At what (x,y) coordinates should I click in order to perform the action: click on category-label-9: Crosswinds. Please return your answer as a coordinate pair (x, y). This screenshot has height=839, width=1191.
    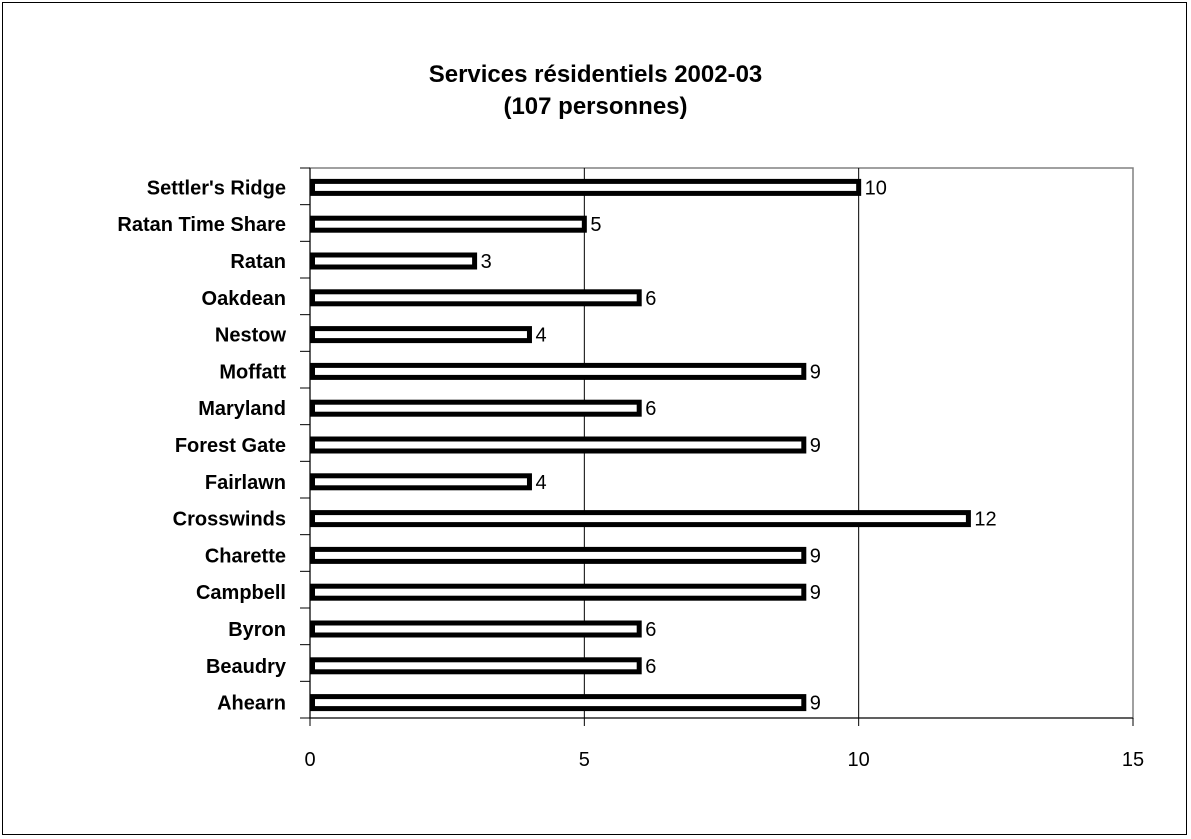
    Looking at the image, I should click on (229, 520).